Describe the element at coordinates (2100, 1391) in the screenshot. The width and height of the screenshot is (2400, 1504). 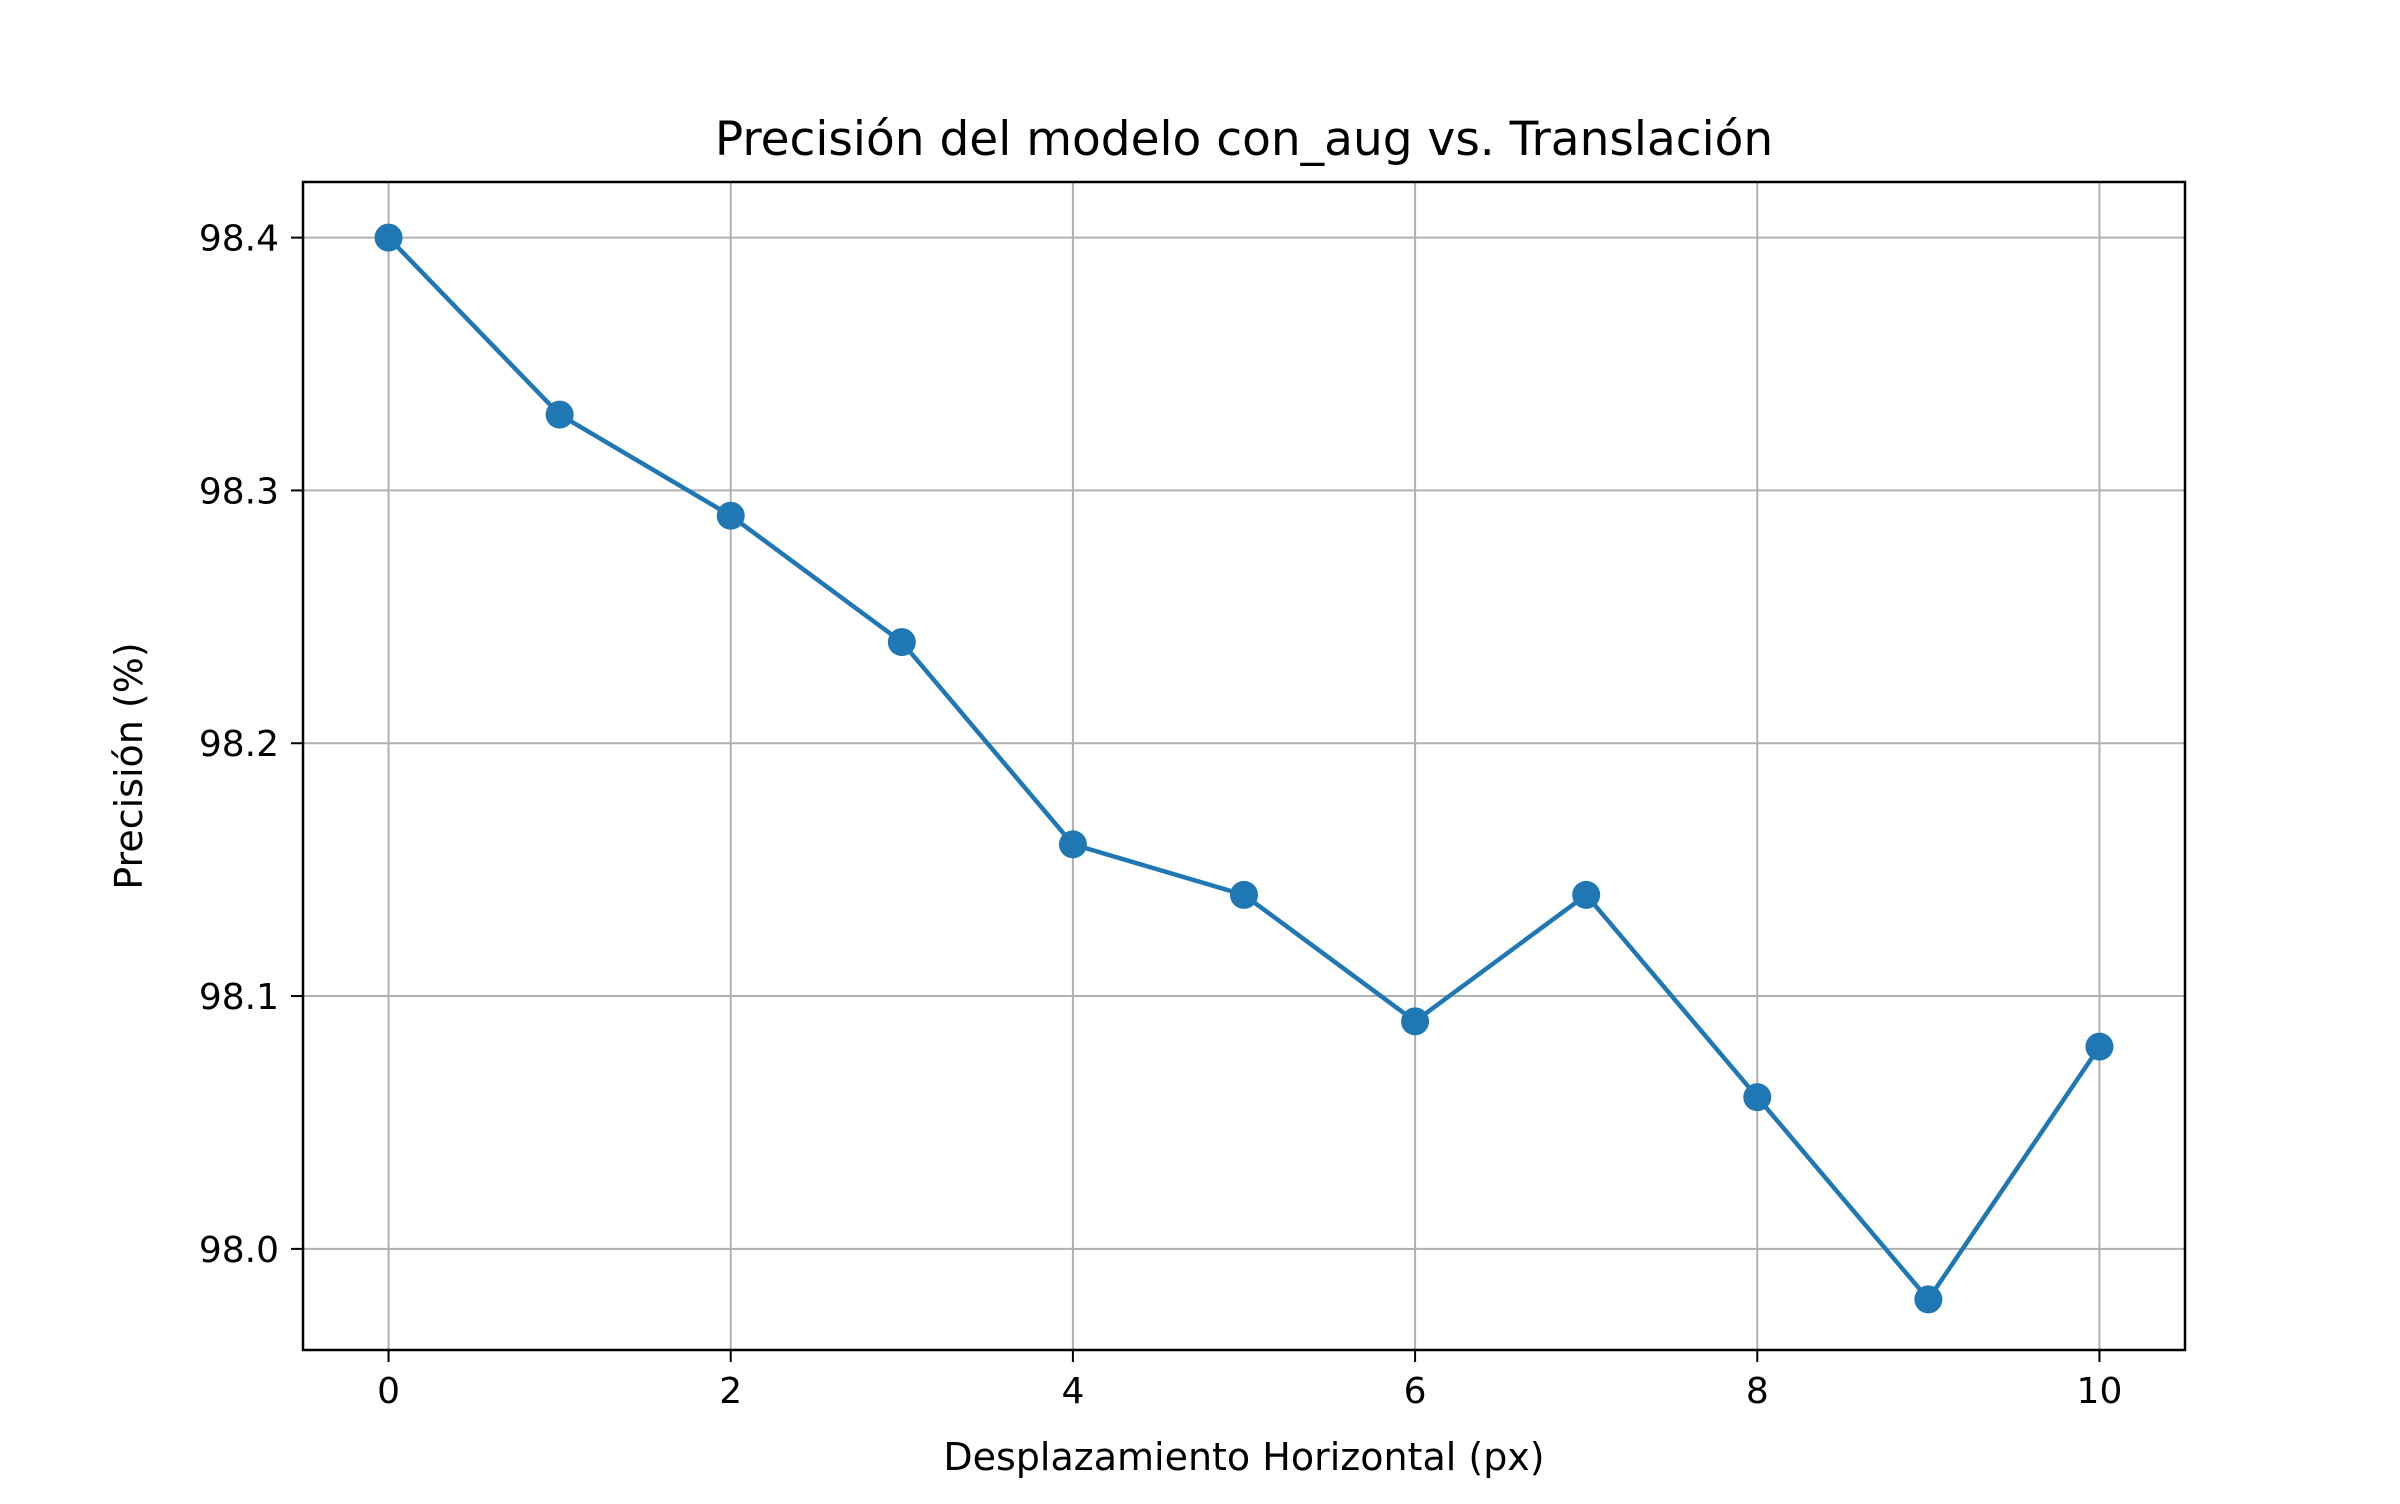
I see `x-tick-label: 10` at that location.